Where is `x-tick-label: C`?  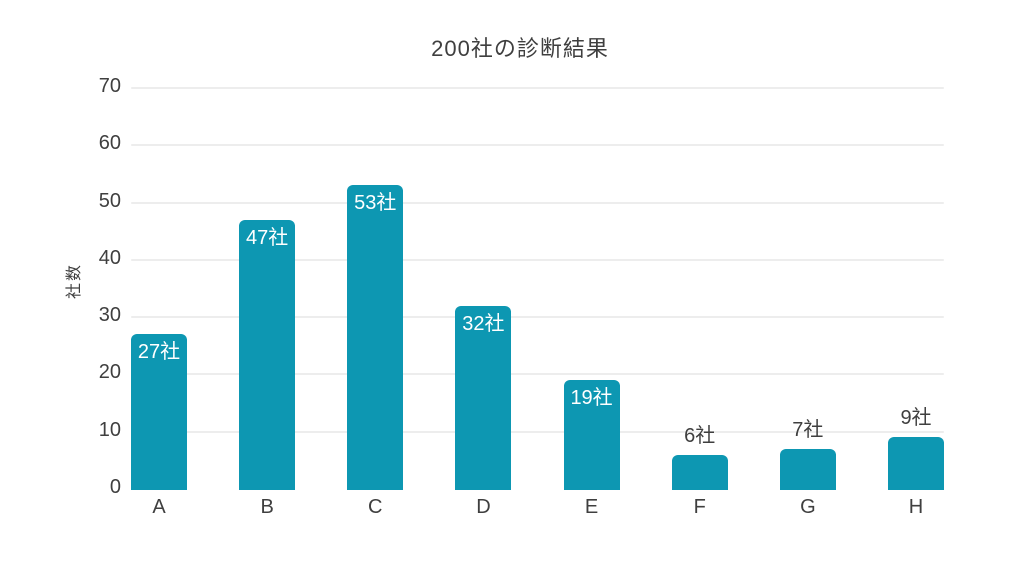
x-tick-label: C is located at coordinates (375, 507).